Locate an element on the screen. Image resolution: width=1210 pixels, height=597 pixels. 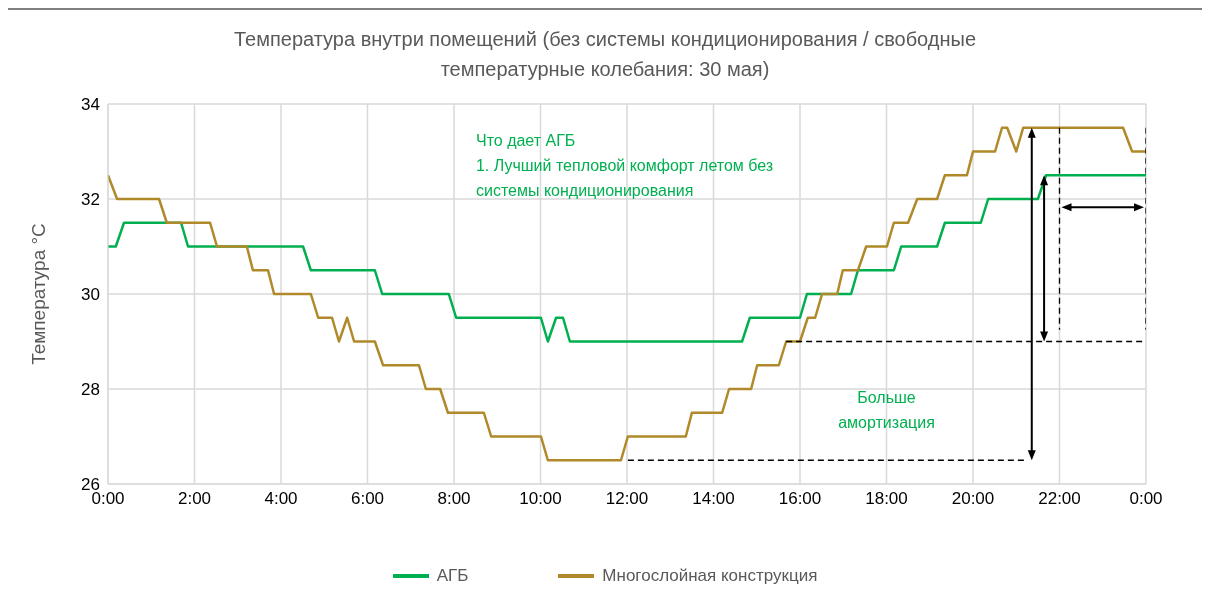
x-tick-label: 10:00 is located at coordinates (540, 499).